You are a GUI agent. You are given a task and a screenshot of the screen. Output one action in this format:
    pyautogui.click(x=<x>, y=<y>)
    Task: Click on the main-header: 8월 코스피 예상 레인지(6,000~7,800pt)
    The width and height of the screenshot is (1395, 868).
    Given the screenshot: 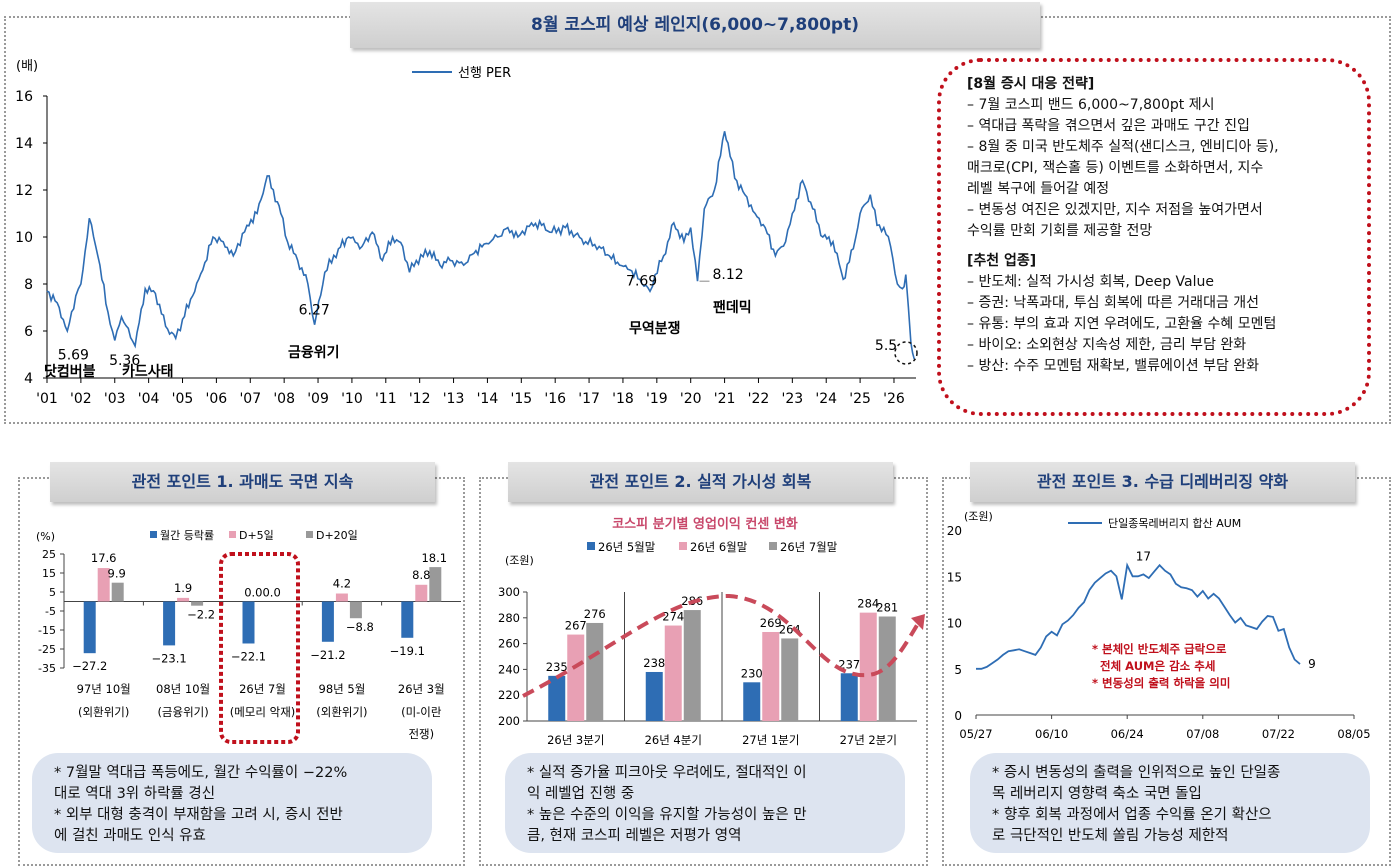 What is the action you would take?
    pyautogui.click(x=695, y=25)
    